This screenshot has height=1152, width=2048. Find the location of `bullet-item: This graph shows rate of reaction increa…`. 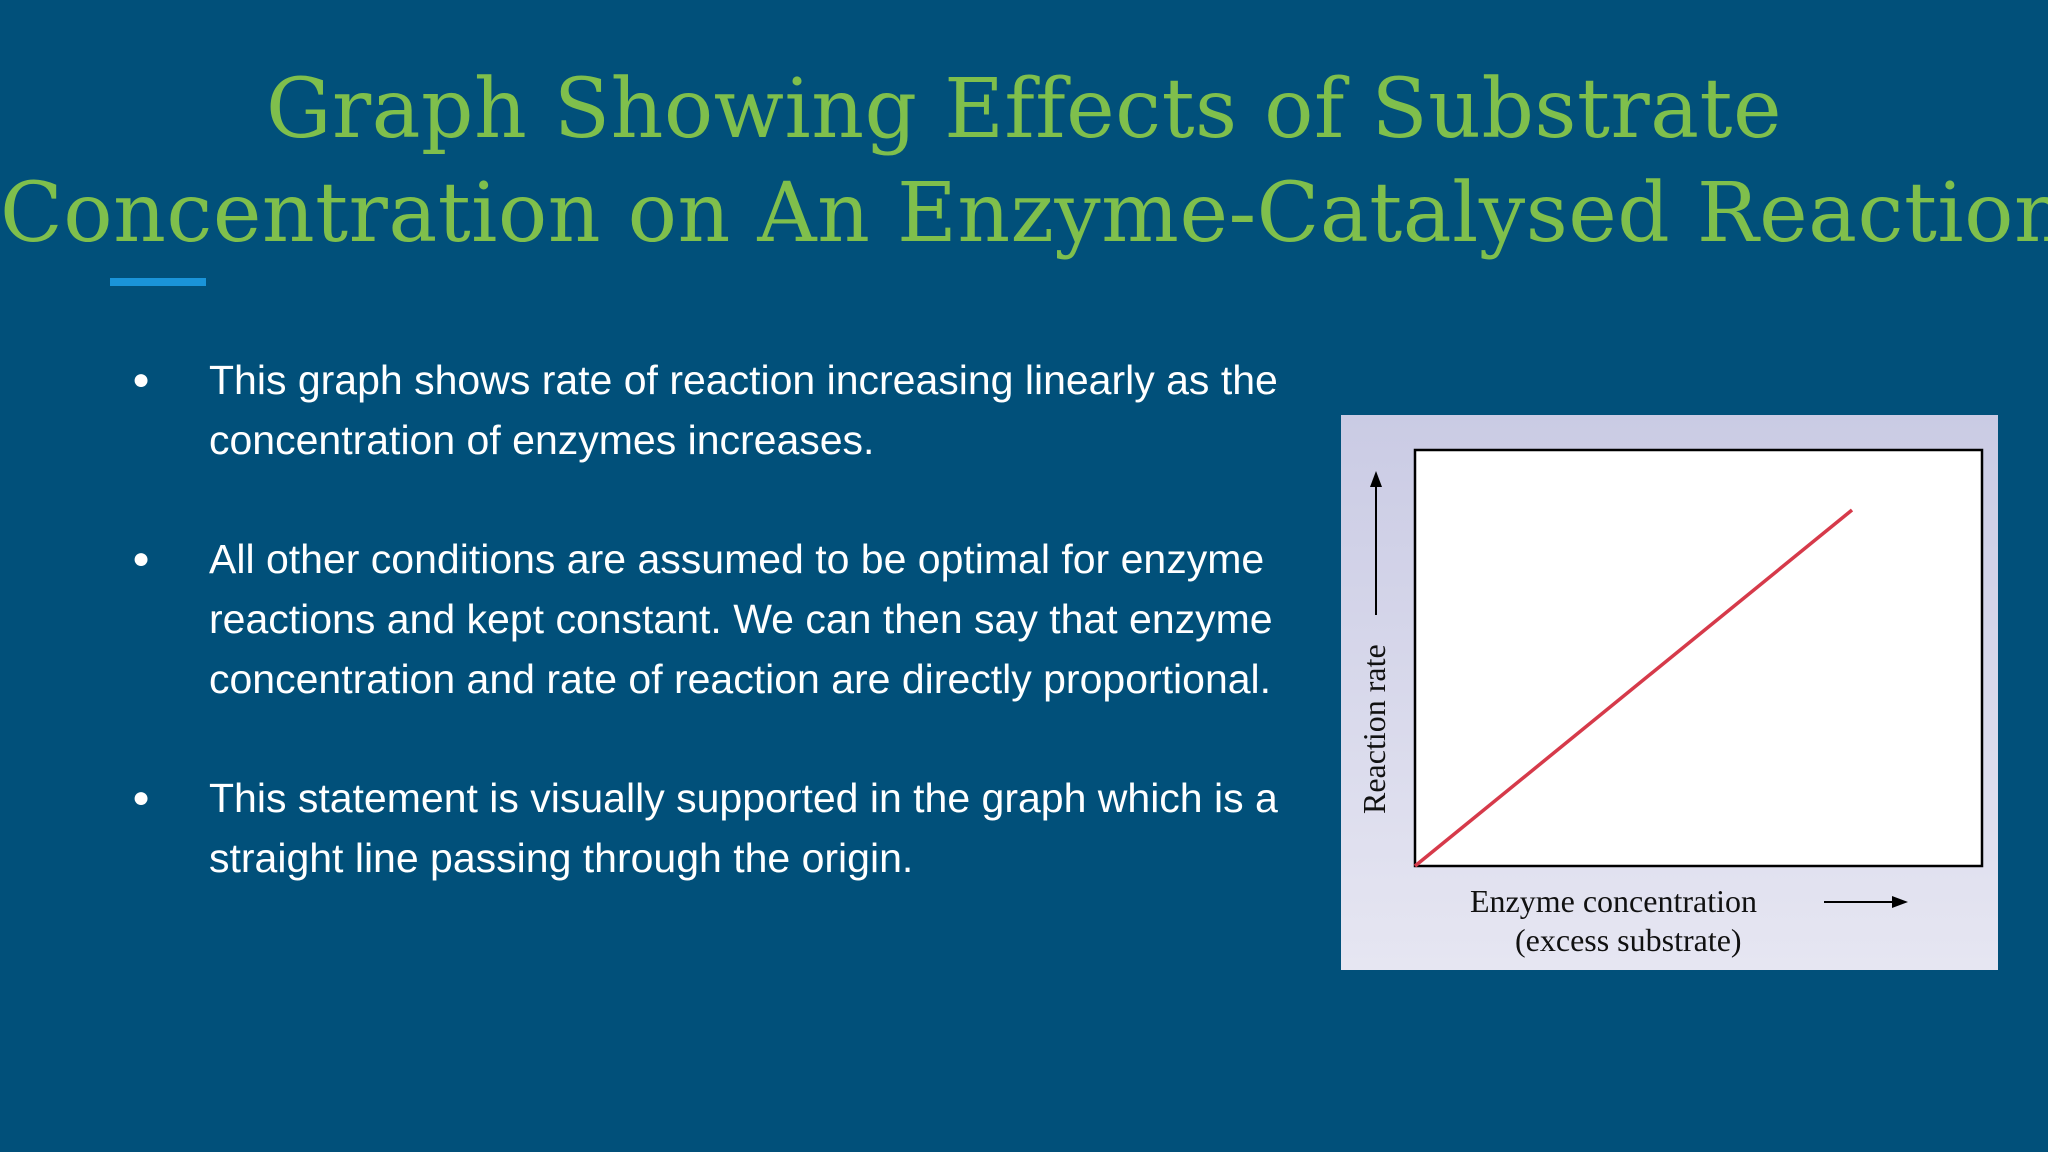

bullet-item: This graph shows rate of reaction increa… is located at coordinates (722, 410).